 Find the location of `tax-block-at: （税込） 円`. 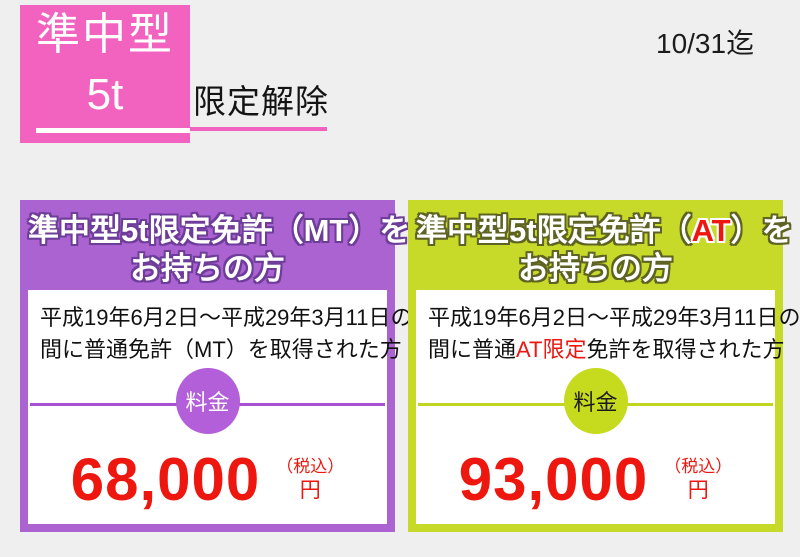

tax-block-at: （税込） 円 is located at coordinates (698, 480).